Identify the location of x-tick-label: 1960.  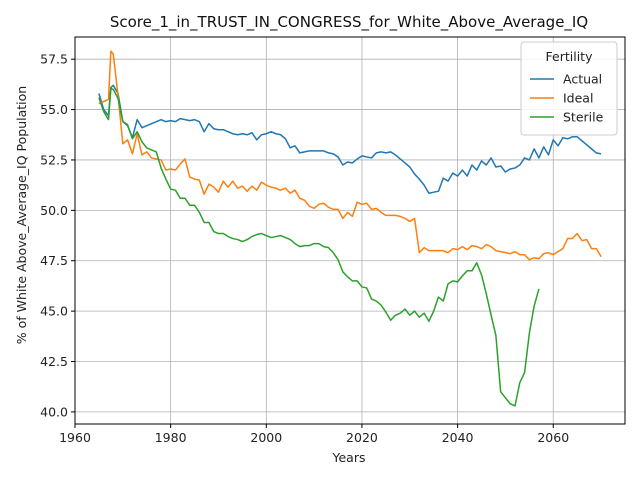
(75, 437).